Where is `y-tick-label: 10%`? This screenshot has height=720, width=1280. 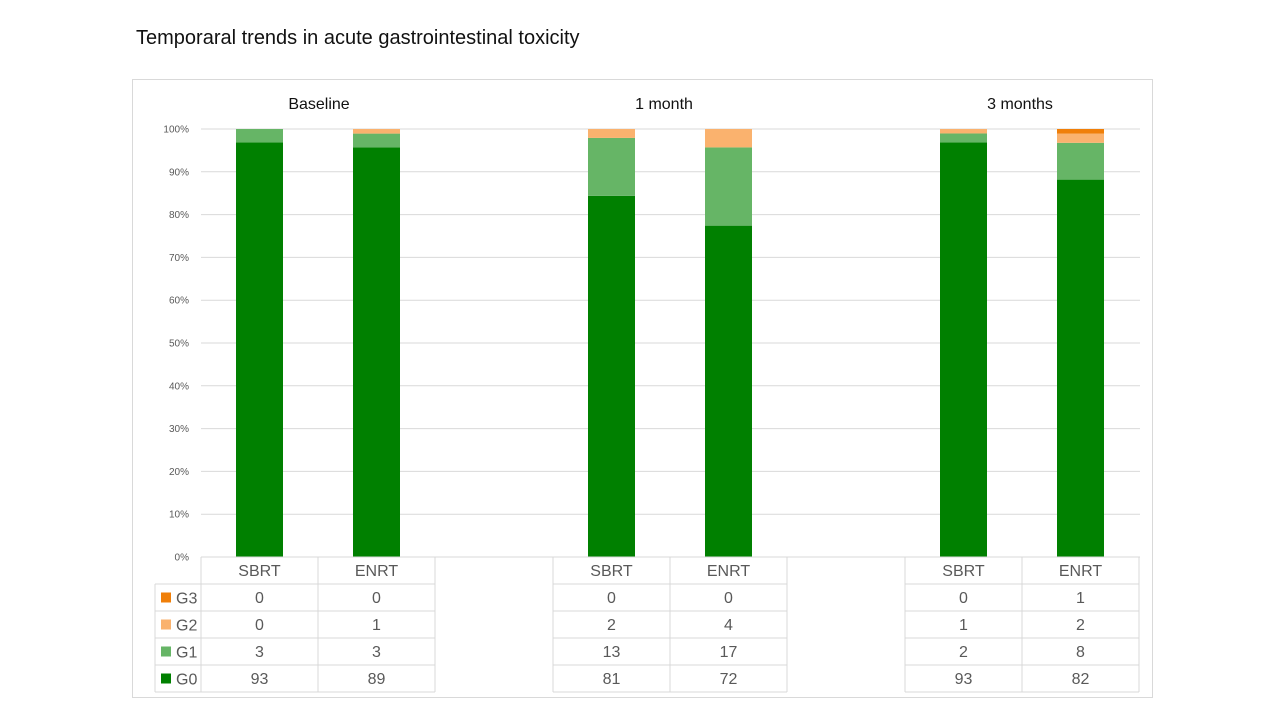
y-tick-label: 10% is located at coordinates (179, 515).